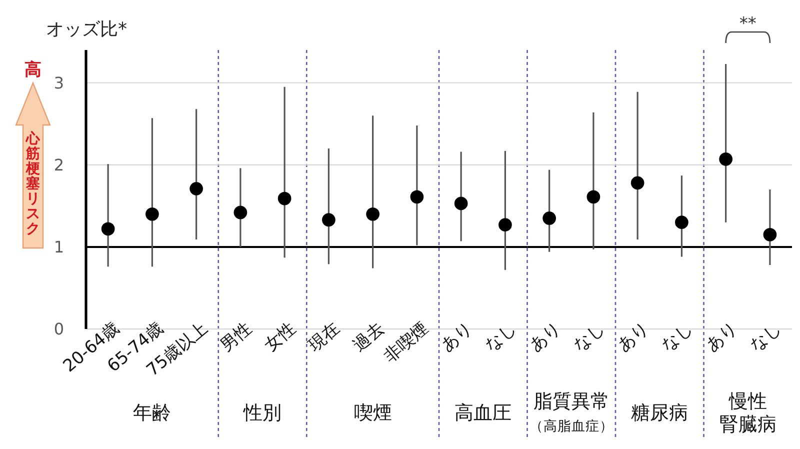 The image size is (800, 449). I want to click on y-tick-label: 2, so click(59, 164).